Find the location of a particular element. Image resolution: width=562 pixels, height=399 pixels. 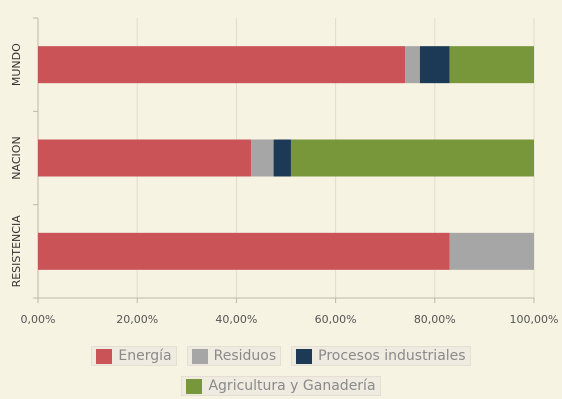

bar-mundo-residuos is located at coordinates (412, 65).